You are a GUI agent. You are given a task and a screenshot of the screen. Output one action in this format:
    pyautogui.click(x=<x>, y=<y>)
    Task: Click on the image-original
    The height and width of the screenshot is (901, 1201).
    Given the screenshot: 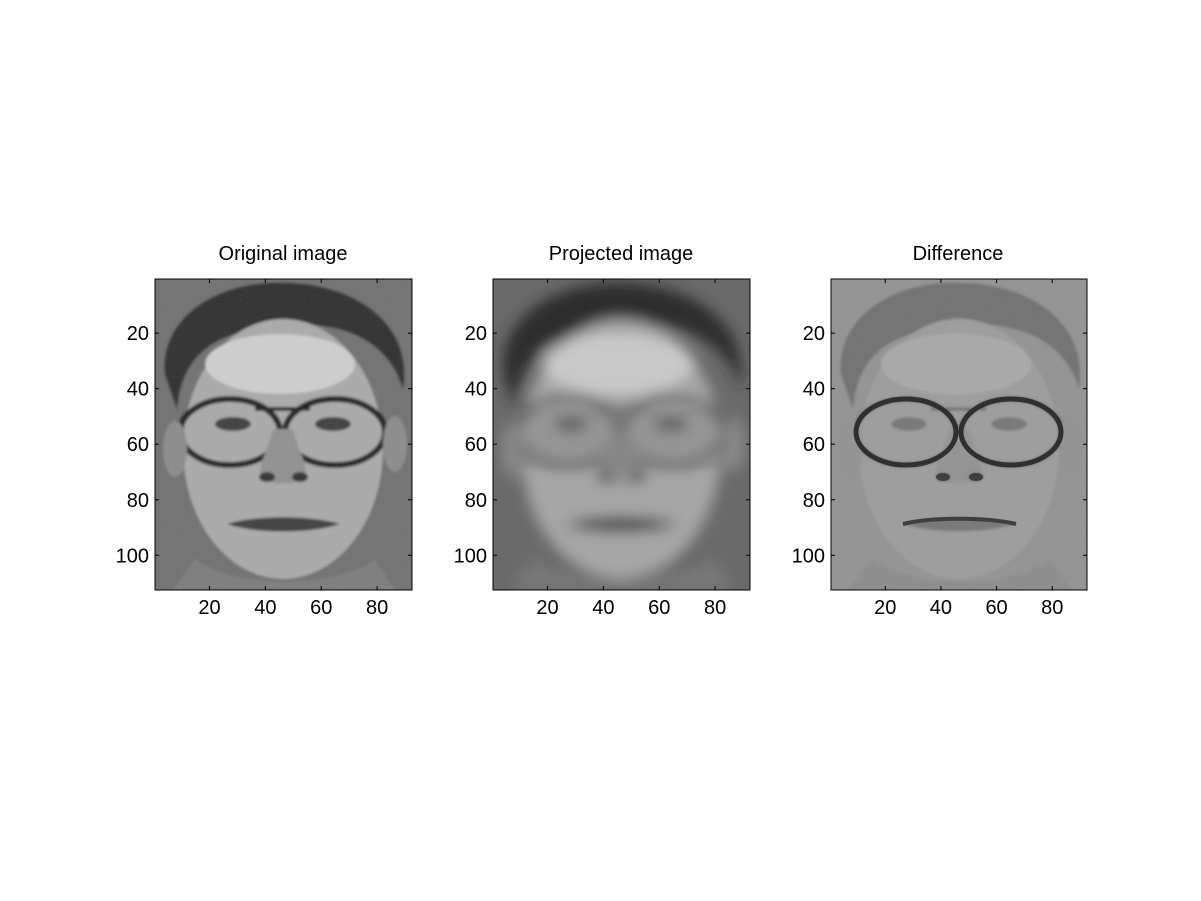 What is the action you would take?
    pyautogui.click(x=283, y=434)
    